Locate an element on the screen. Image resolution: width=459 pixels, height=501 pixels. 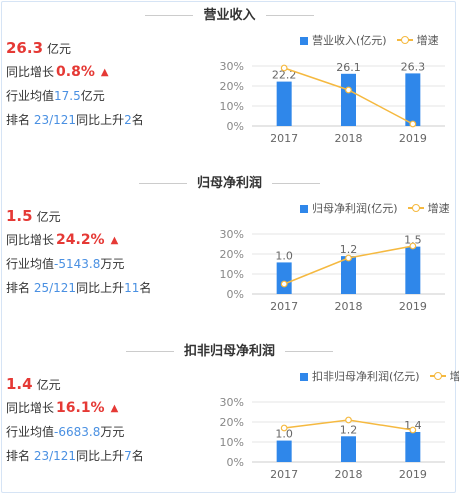
section-title-text: 营业收入 is located at coordinates (229, 15).